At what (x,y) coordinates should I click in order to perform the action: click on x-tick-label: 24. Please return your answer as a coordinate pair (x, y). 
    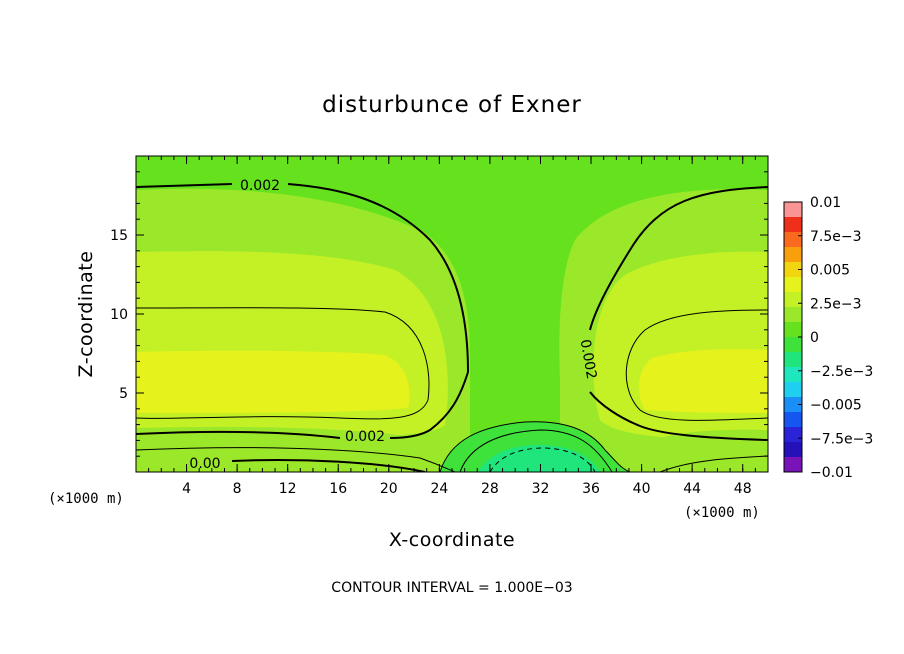
    Looking at the image, I should click on (439, 489).